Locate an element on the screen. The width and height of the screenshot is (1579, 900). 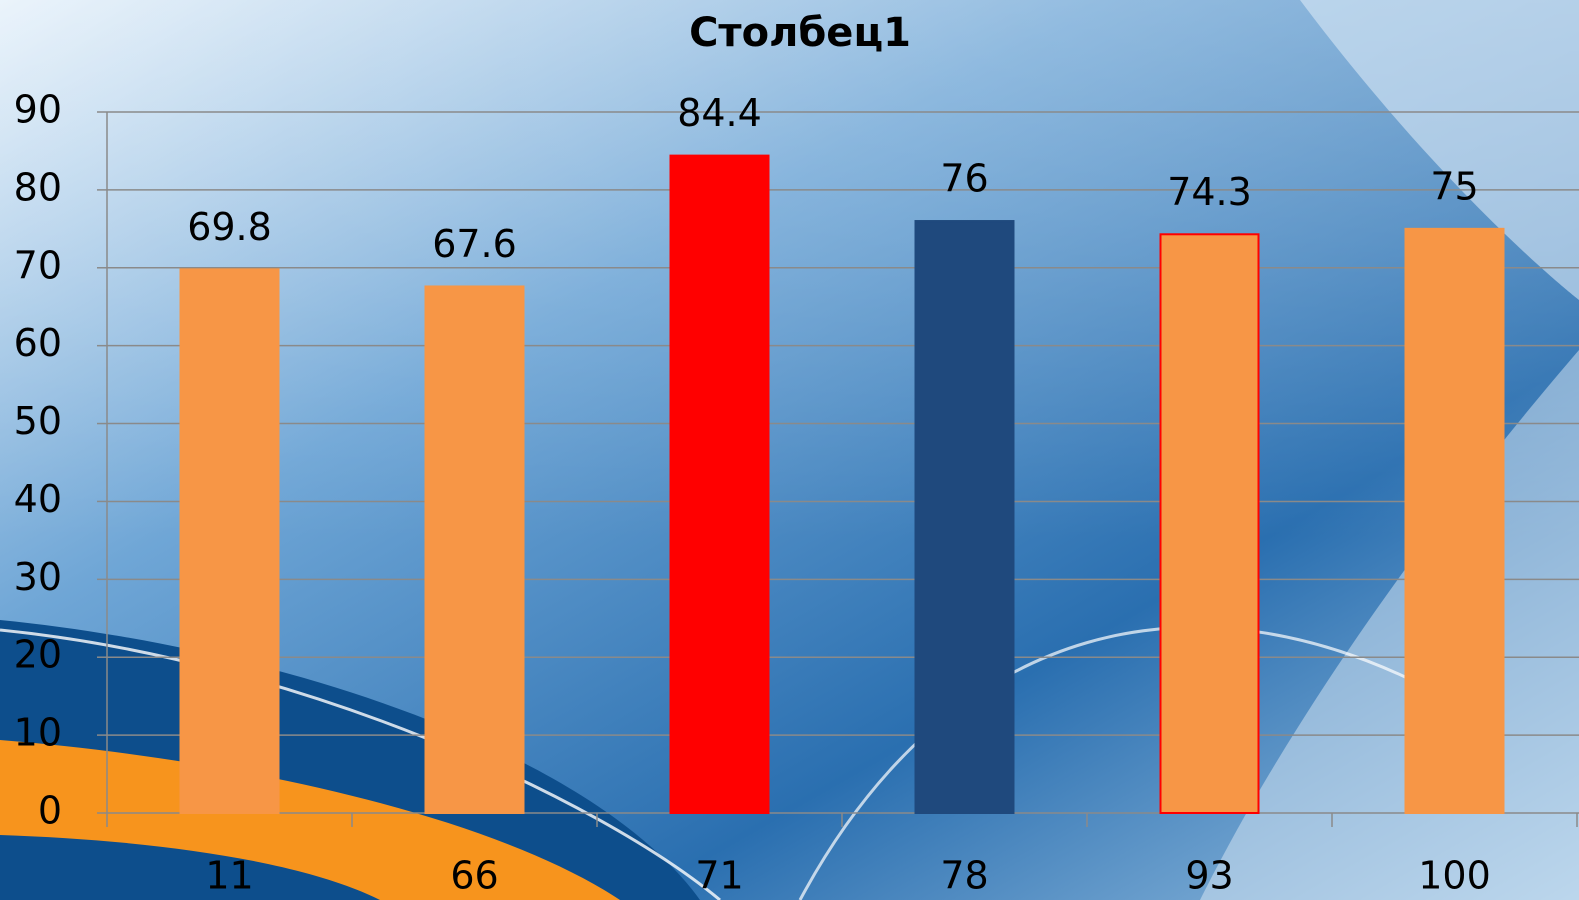
x-tick-label: 66 is located at coordinates (474, 876).